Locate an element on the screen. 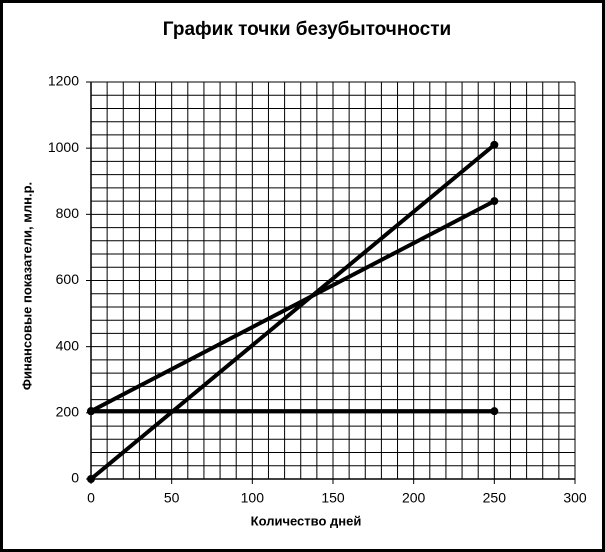 The height and width of the screenshot is (552, 605). y-tick-label: 400 is located at coordinates (68, 345).